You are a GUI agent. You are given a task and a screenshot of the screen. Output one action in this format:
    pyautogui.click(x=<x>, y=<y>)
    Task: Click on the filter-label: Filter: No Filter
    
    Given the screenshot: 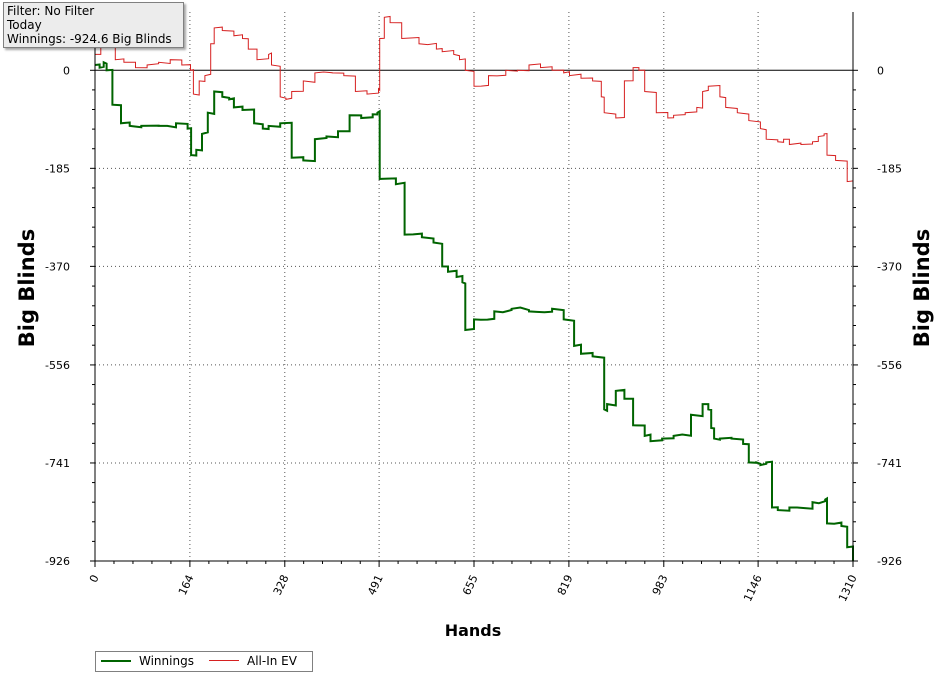 What is the action you would take?
    pyautogui.click(x=51, y=11)
    